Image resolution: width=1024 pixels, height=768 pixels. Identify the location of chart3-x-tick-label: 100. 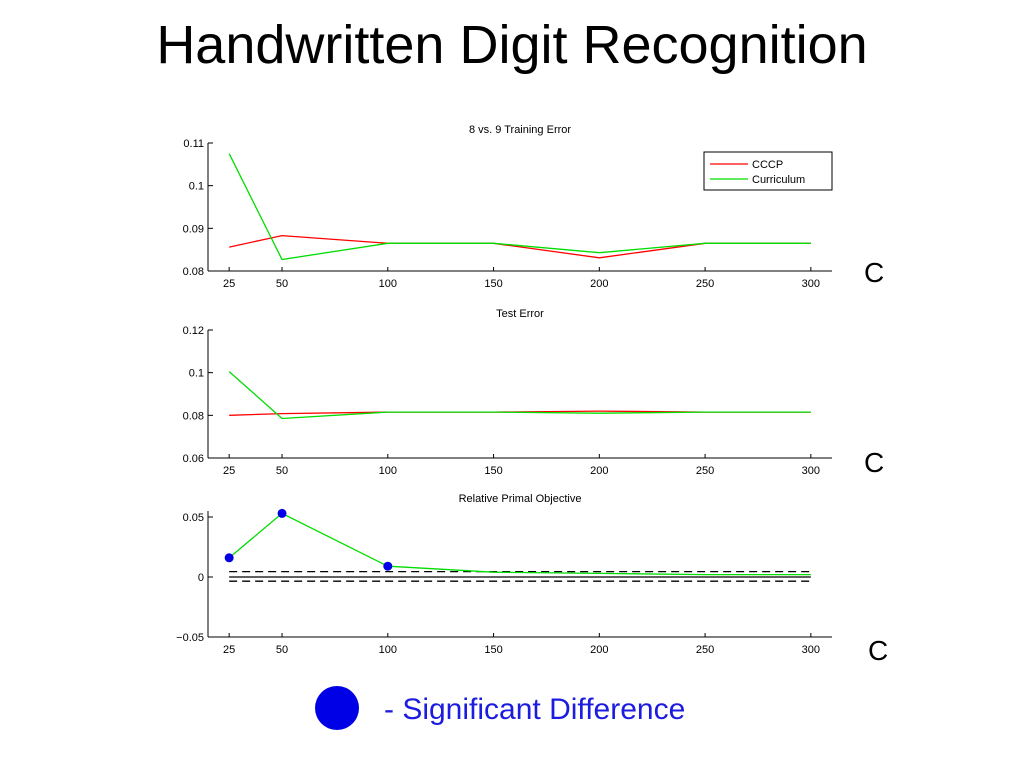
(388, 650).